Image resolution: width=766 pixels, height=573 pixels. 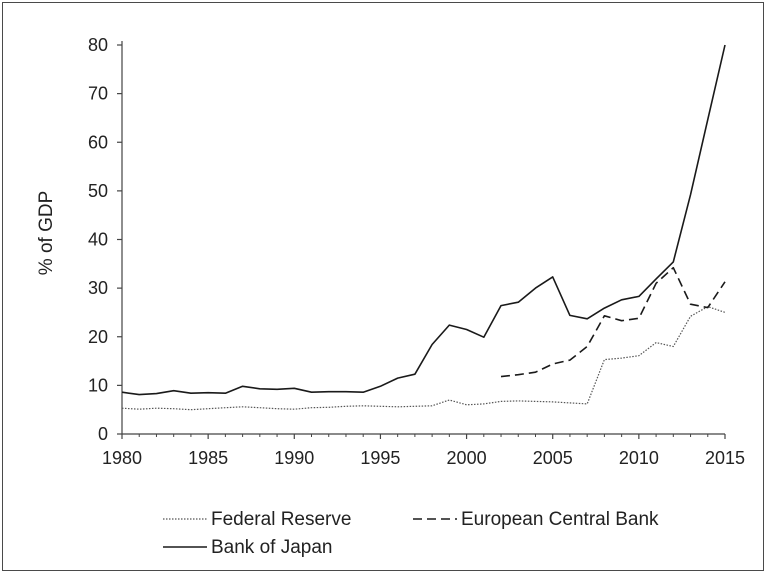 I want to click on series-line-federal-reserve, so click(x=423, y=358).